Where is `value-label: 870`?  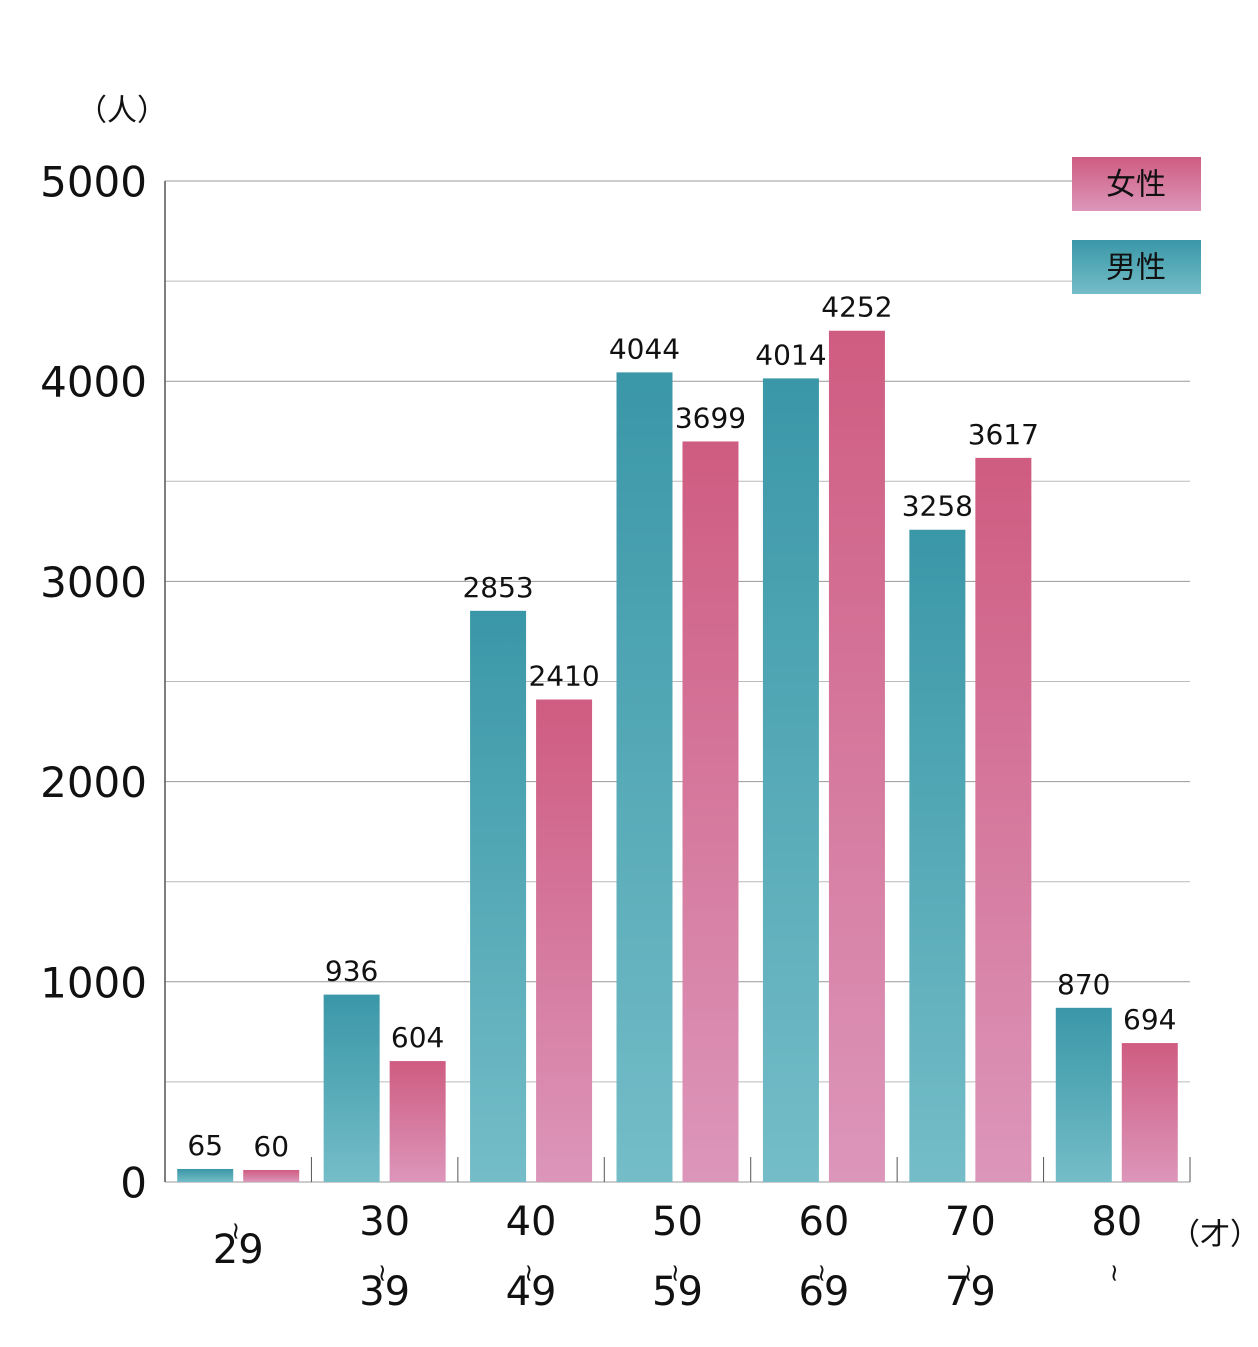
value-label: 870 is located at coordinates (1083, 984).